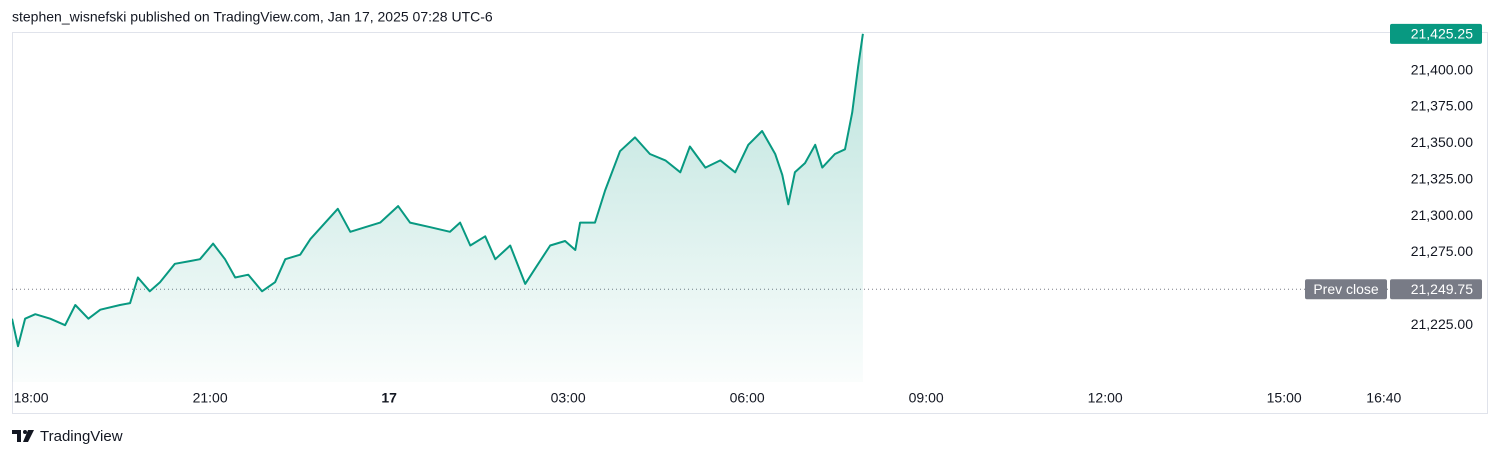 The width and height of the screenshot is (1500, 457). Describe the element at coordinates (747, 398) in the screenshot. I see `x-tick-label: 06:00` at that location.